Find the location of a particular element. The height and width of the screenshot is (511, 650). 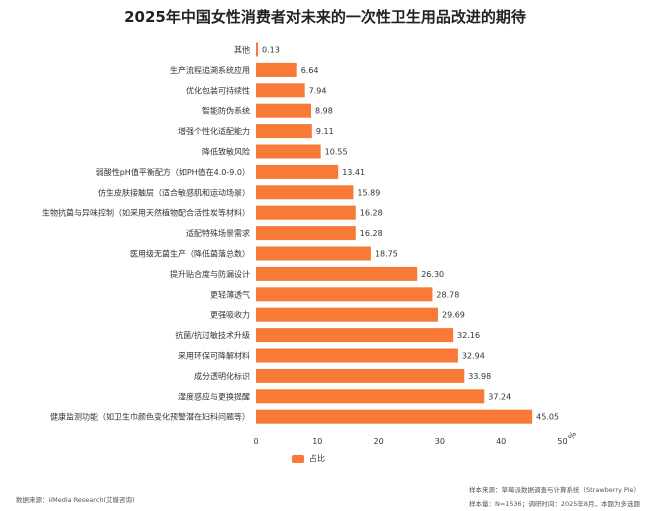

category-label: 智能防伪系统 is located at coordinates (226, 111).